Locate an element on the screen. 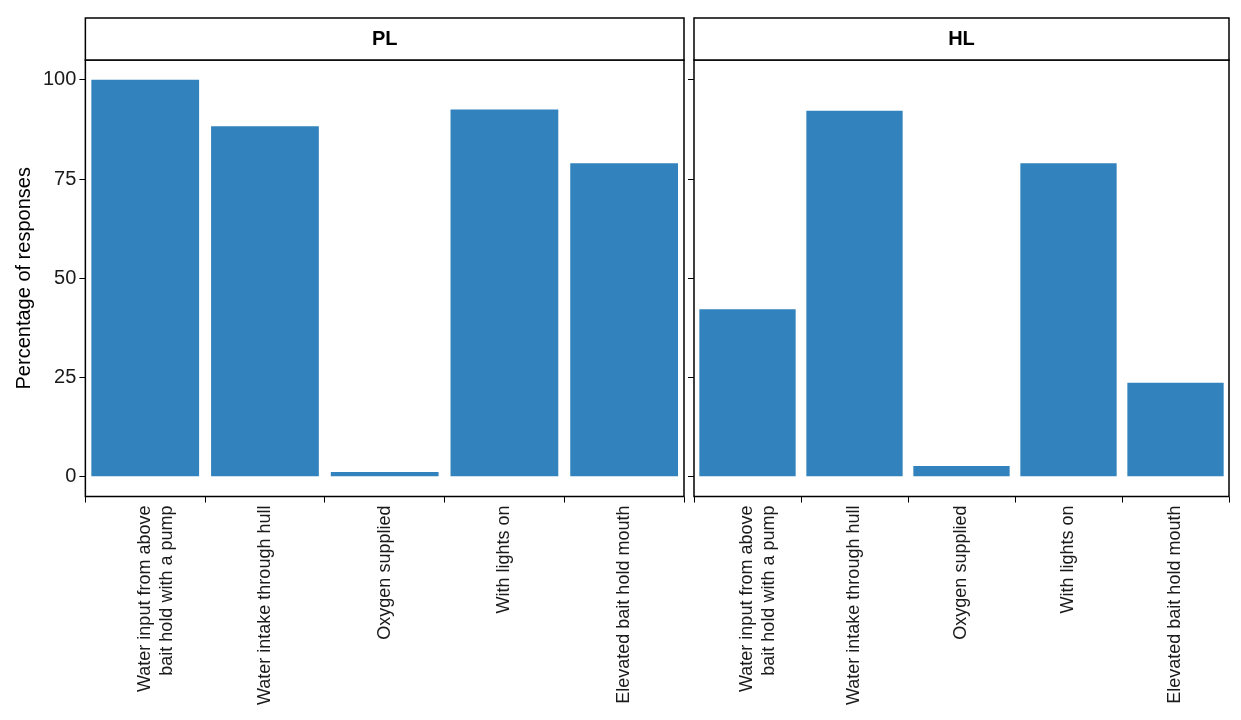 The height and width of the screenshot is (720, 1241). y-tick-label: 75 is located at coordinates (65, 177).